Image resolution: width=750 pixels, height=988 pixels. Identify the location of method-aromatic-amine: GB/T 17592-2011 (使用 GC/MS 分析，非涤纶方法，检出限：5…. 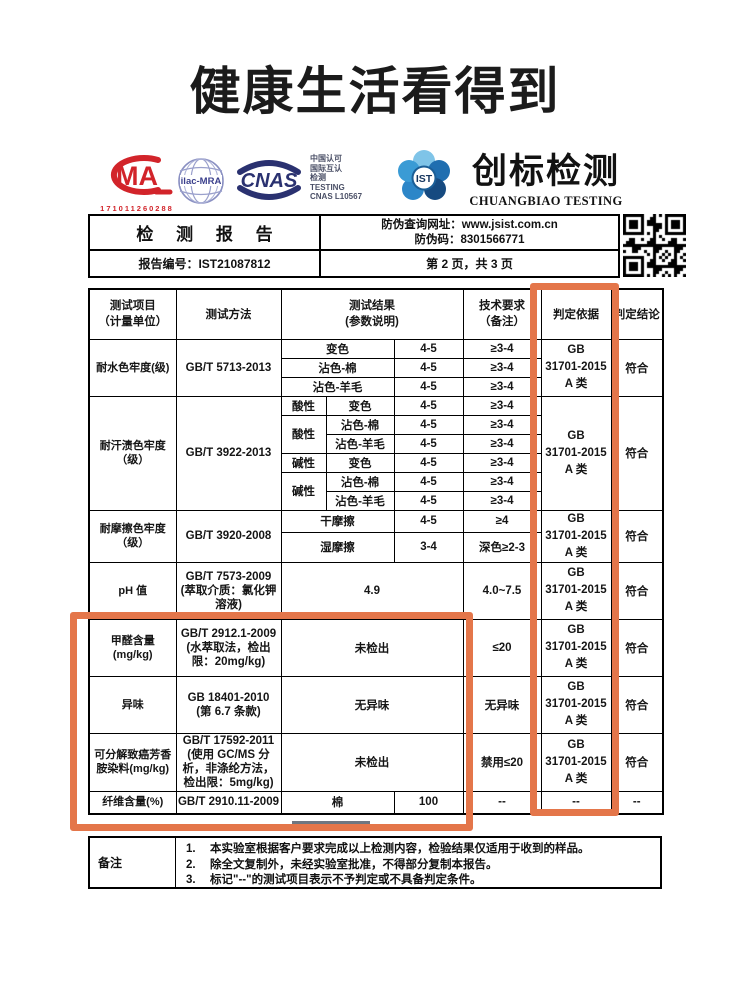
(228, 762).